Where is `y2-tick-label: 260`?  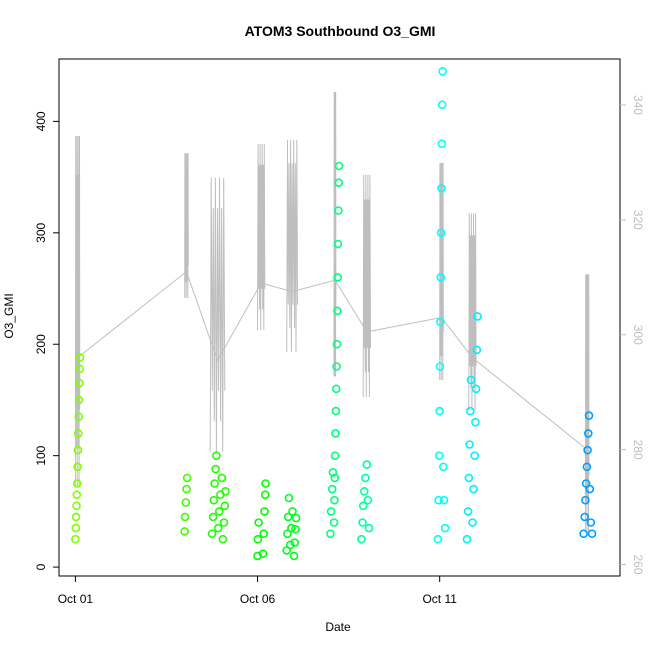 y2-tick-label: 260 is located at coordinates (638, 564).